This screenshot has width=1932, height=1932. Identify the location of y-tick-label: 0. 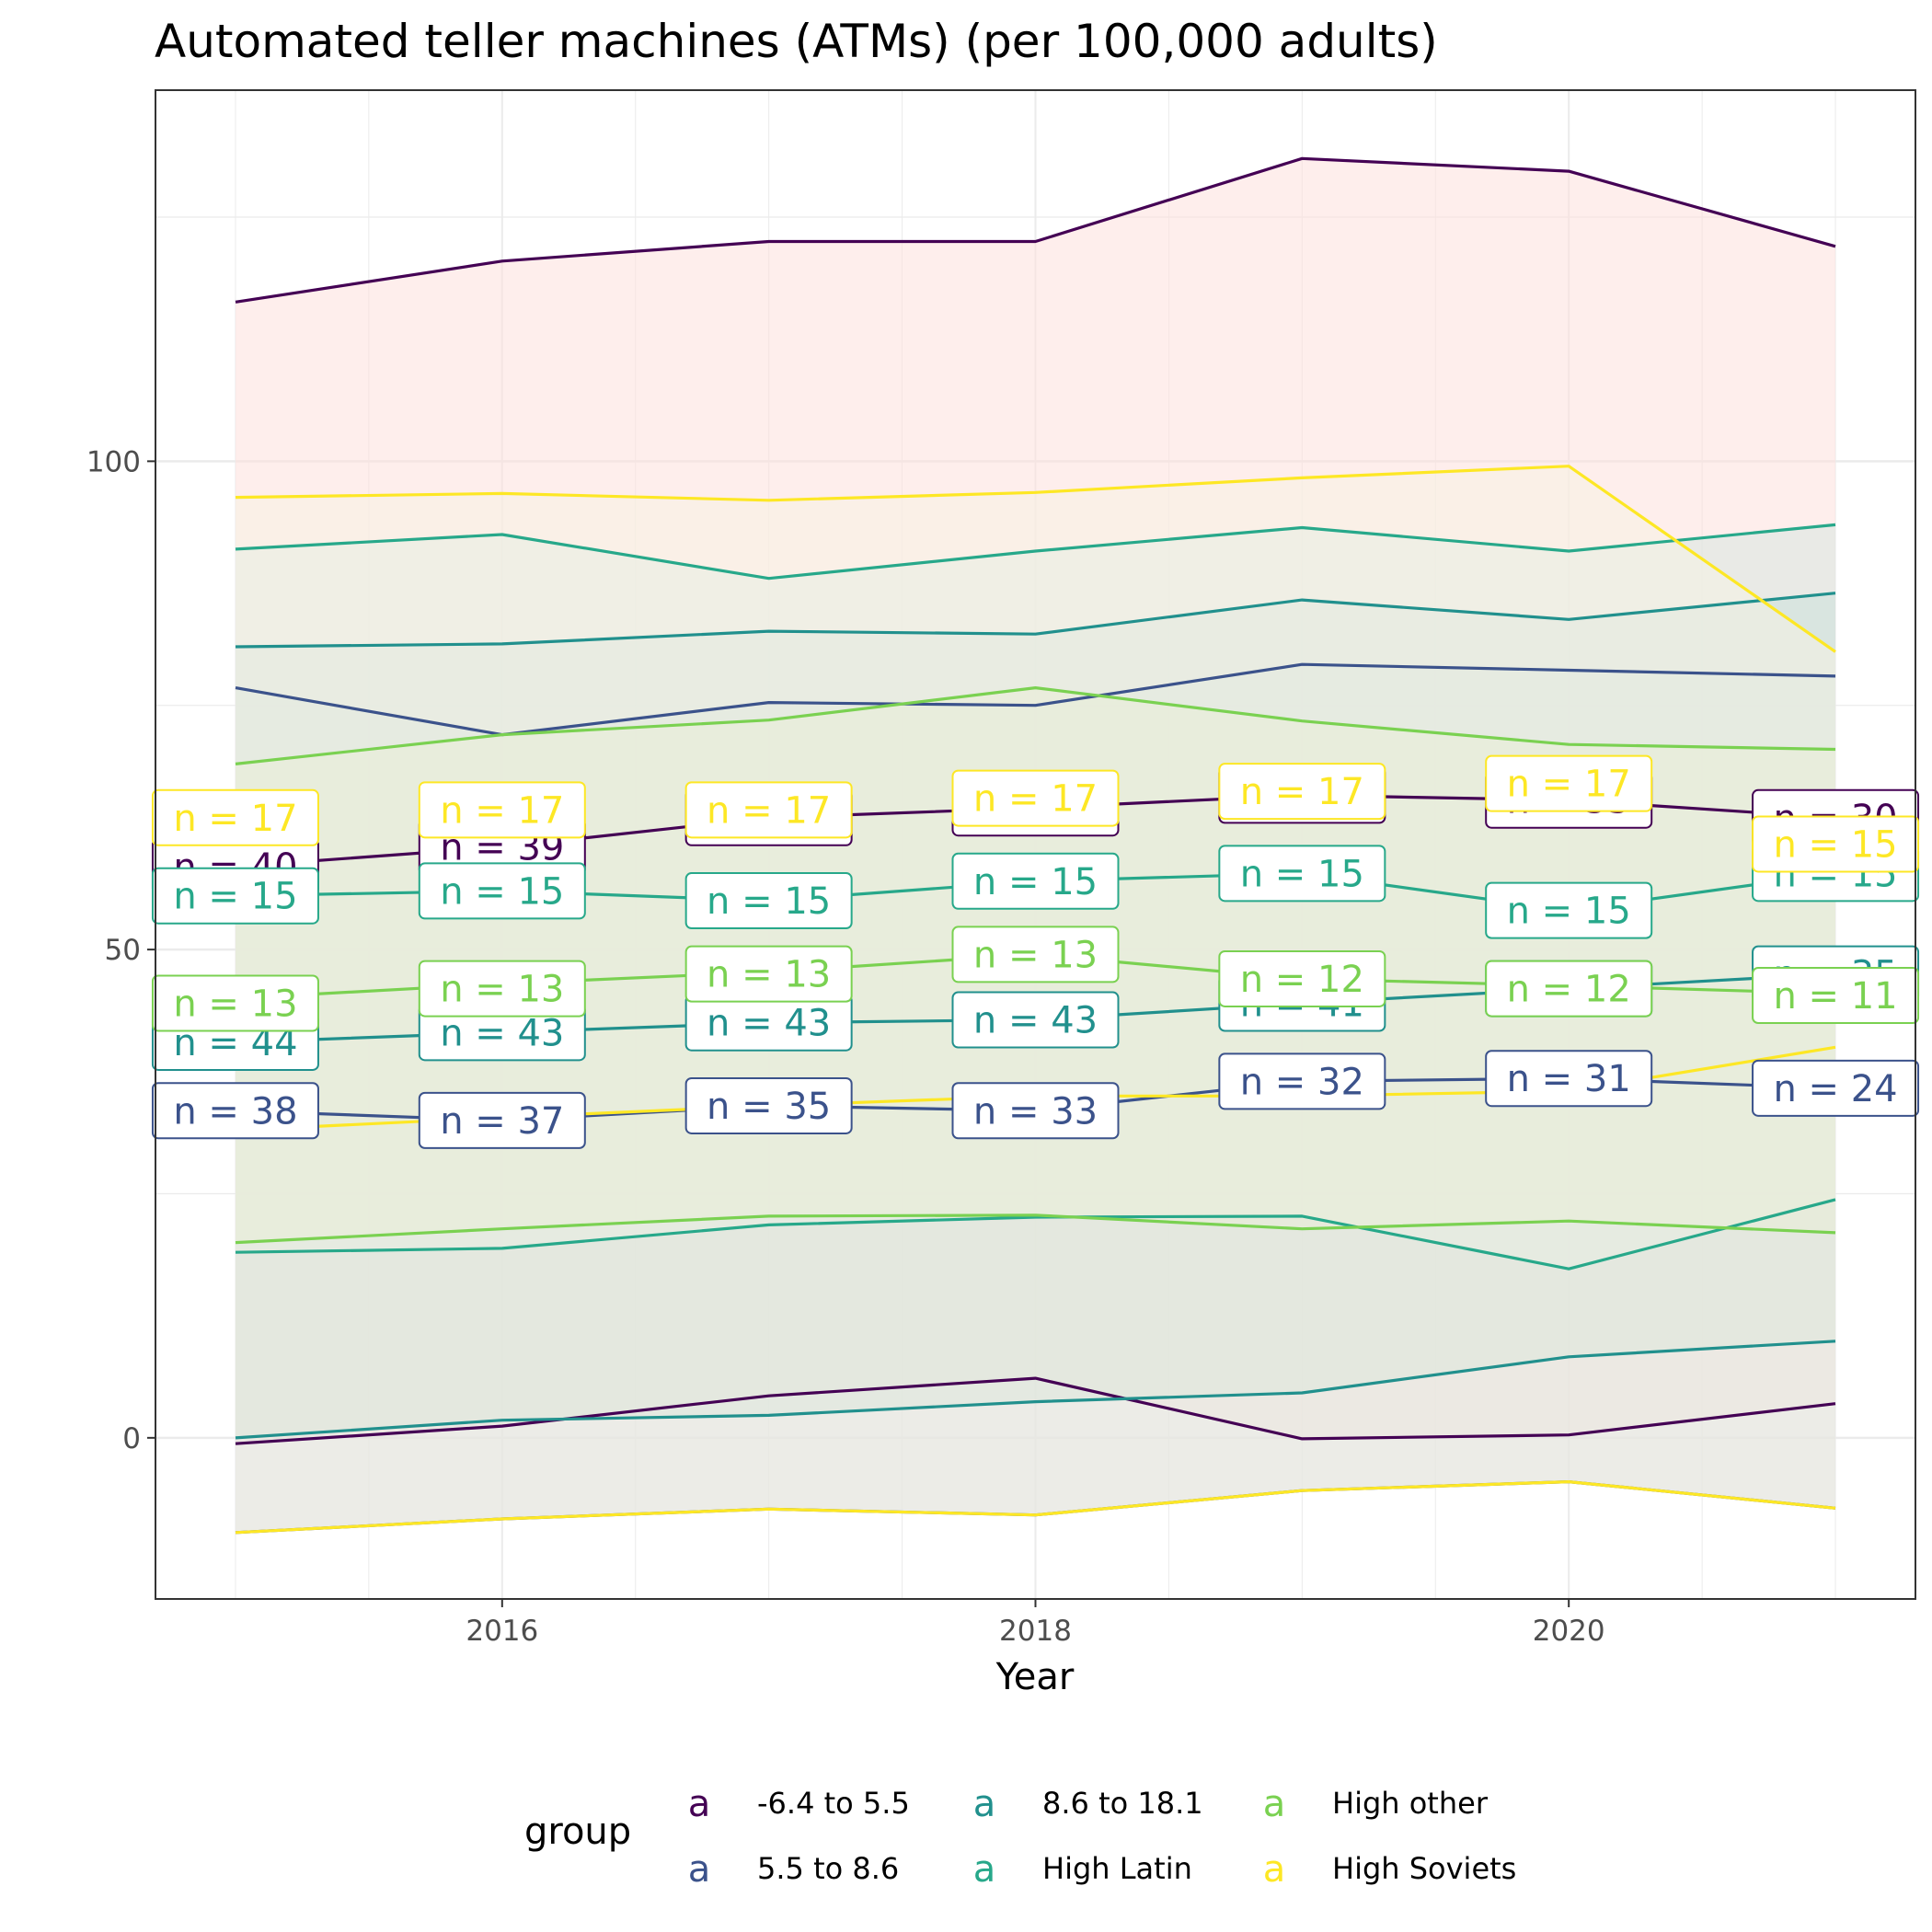
(131, 1438).